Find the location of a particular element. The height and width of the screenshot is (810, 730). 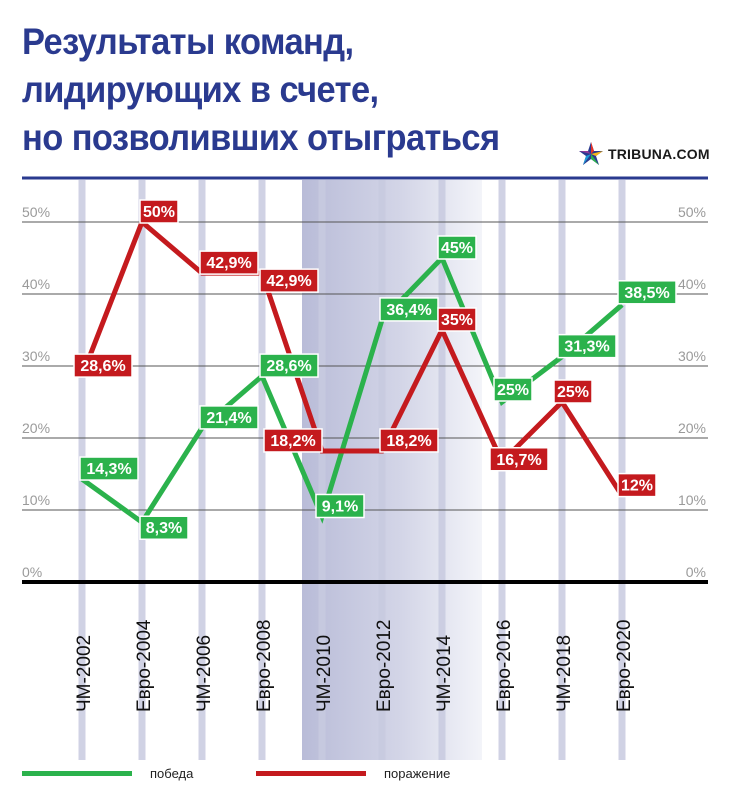

data-label-loss: 35% is located at coordinates (457, 320).